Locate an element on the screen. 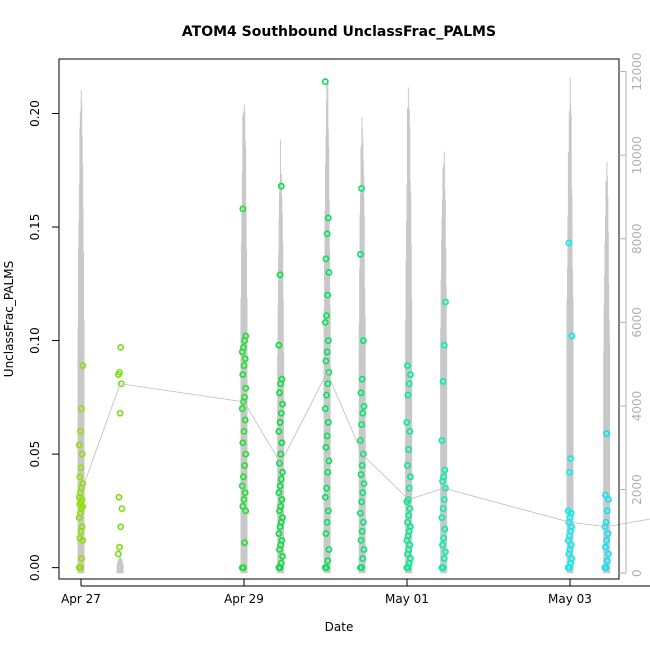 This screenshot has width=650, height=650. chart-title: ATOM4 Southbound UnclassFrac_PALMS is located at coordinates (339, 32).